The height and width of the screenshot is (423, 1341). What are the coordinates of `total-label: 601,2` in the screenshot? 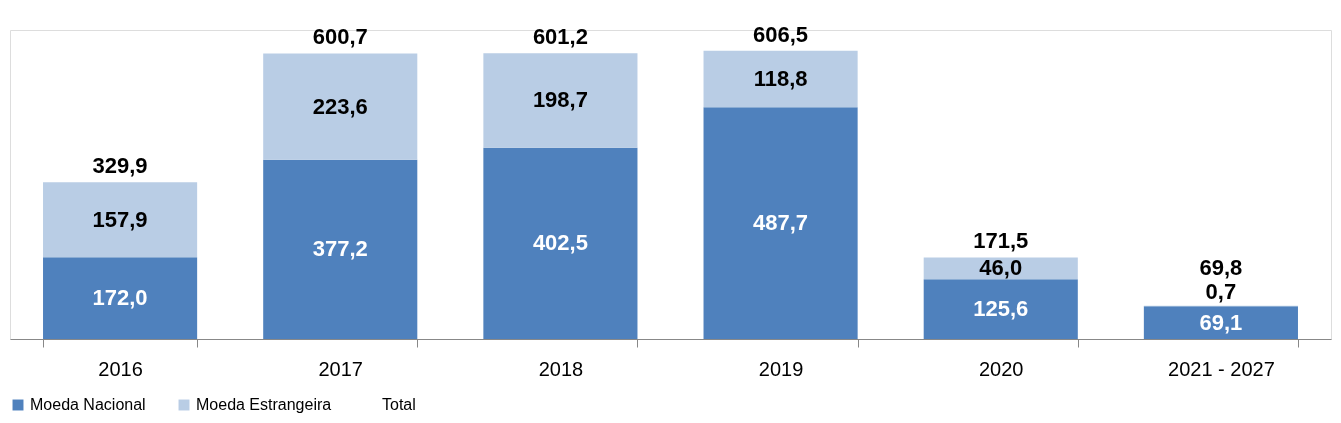 It's located at (560, 37).